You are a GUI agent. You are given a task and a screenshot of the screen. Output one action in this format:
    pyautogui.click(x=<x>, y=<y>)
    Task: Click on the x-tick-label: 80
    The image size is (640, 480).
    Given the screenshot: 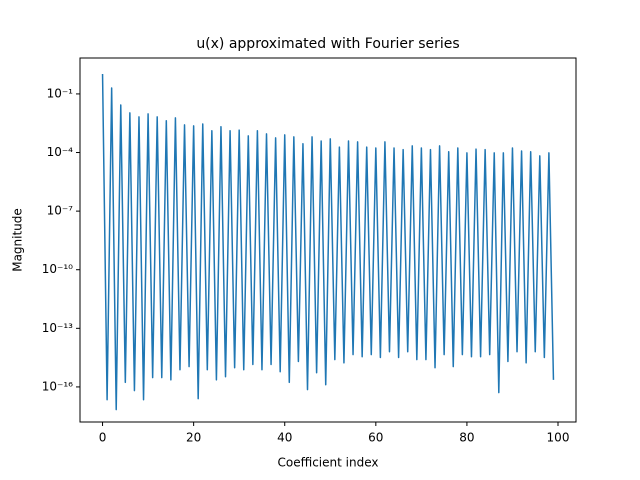 What is the action you would take?
    pyautogui.click(x=466, y=438)
    